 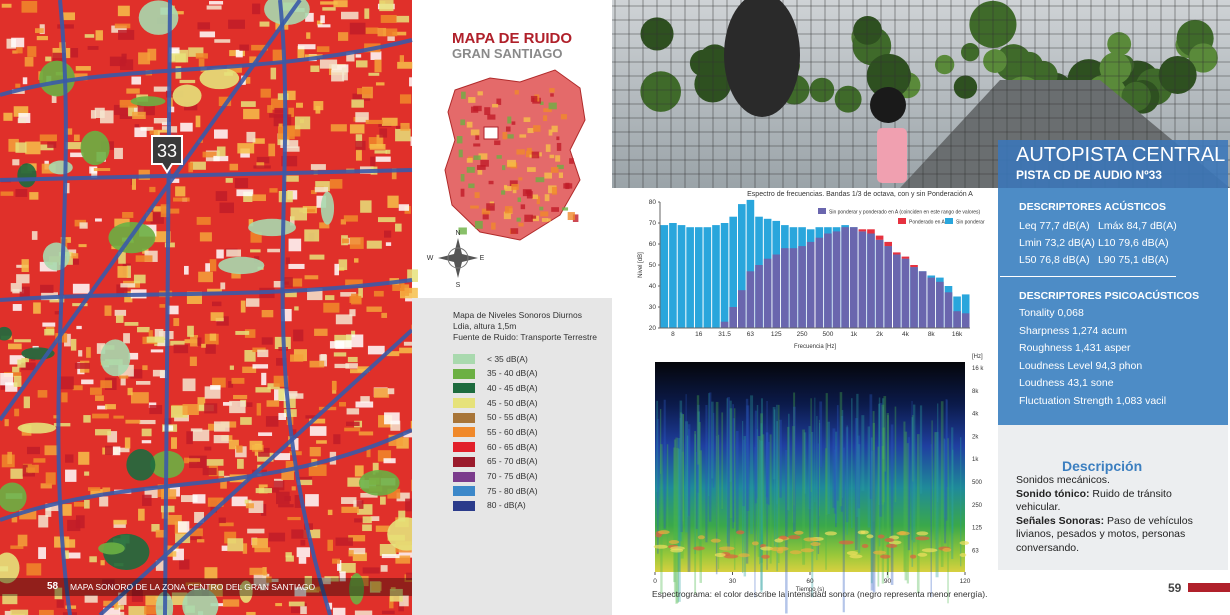 What do you see at coordinates (970, 223) in the screenshot?
I see `legend-label: Sin ponderar` at bounding box center [970, 223].